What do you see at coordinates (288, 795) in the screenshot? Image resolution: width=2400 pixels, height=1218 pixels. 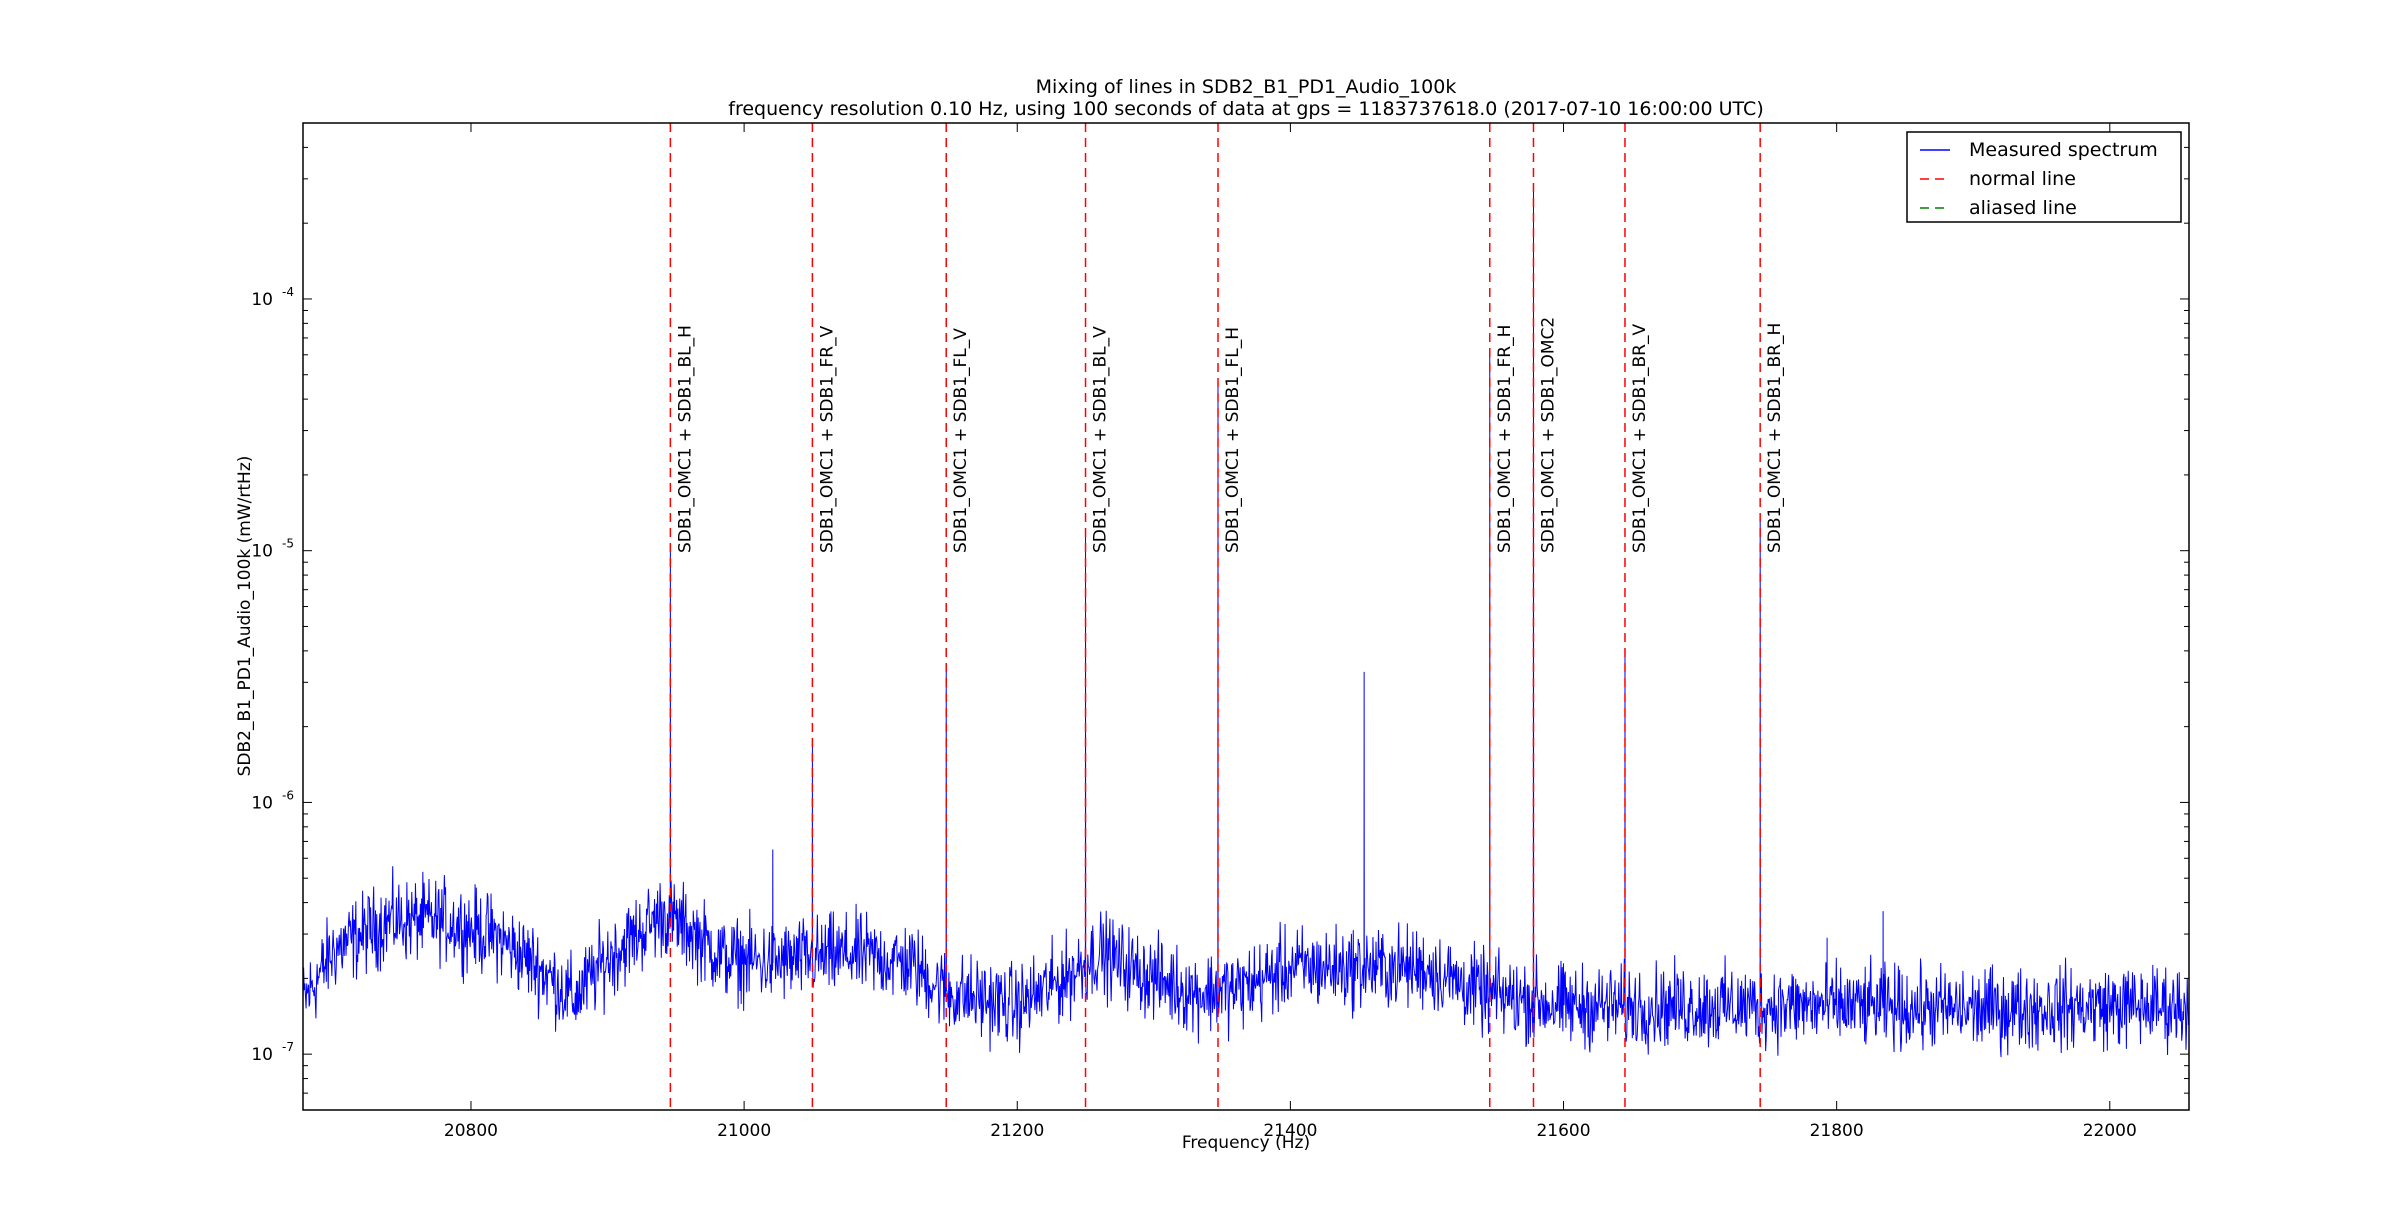 I see `y-tick-exponent: -6` at bounding box center [288, 795].